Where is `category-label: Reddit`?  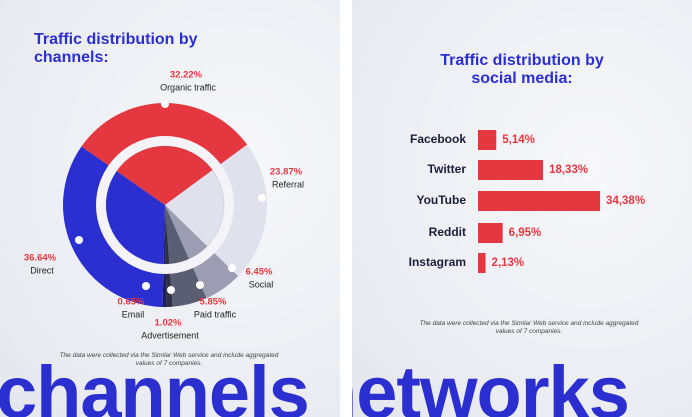 category-label: Reddit is located at coordinates (447, 232).